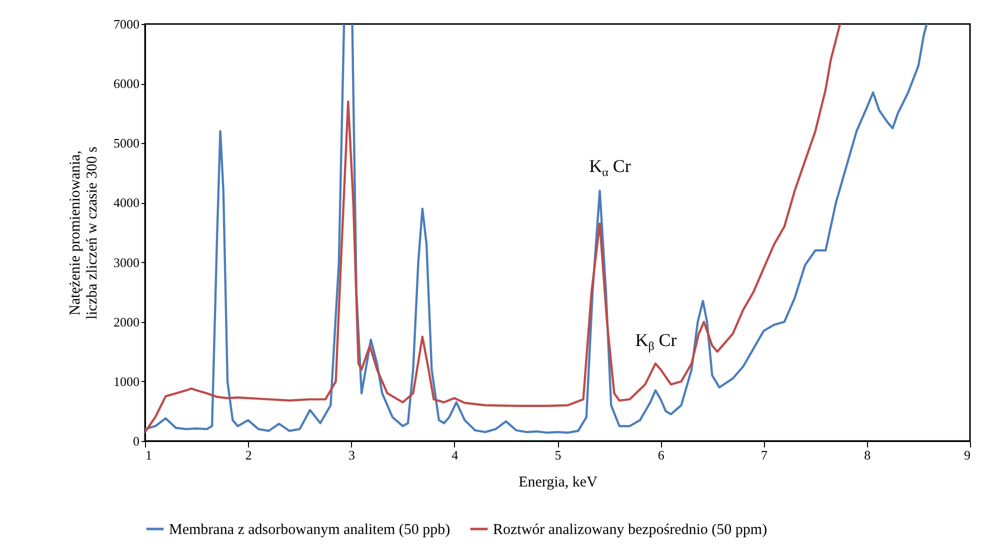 Image resolution: width=993 pixels, height=555 pixels. Describe the element at coordinates (248, 455) in the screenshot. I see `x-tick-label: 2` at that location.